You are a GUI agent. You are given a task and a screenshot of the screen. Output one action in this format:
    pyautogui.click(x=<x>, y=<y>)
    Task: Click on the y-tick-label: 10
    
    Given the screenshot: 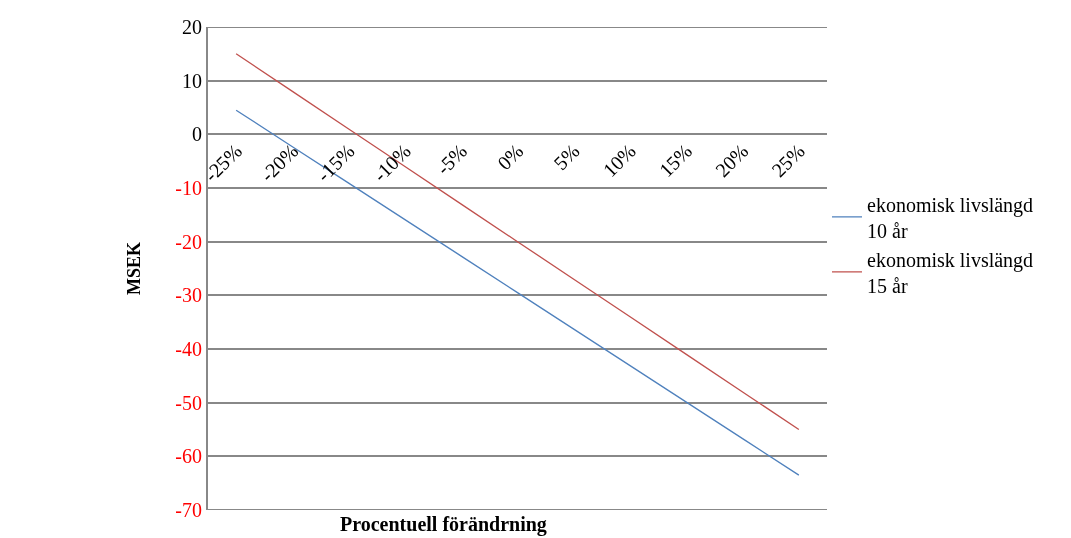 What is the action you would take?
    pyautogui.click(x=192, y=80)
    